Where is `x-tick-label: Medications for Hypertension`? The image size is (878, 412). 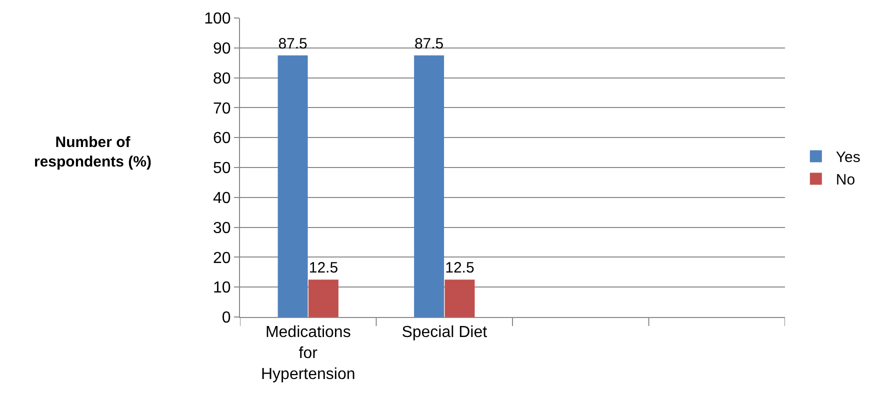
x-tick-label: Medications for Hypertension is located at coordinates (308, 353).